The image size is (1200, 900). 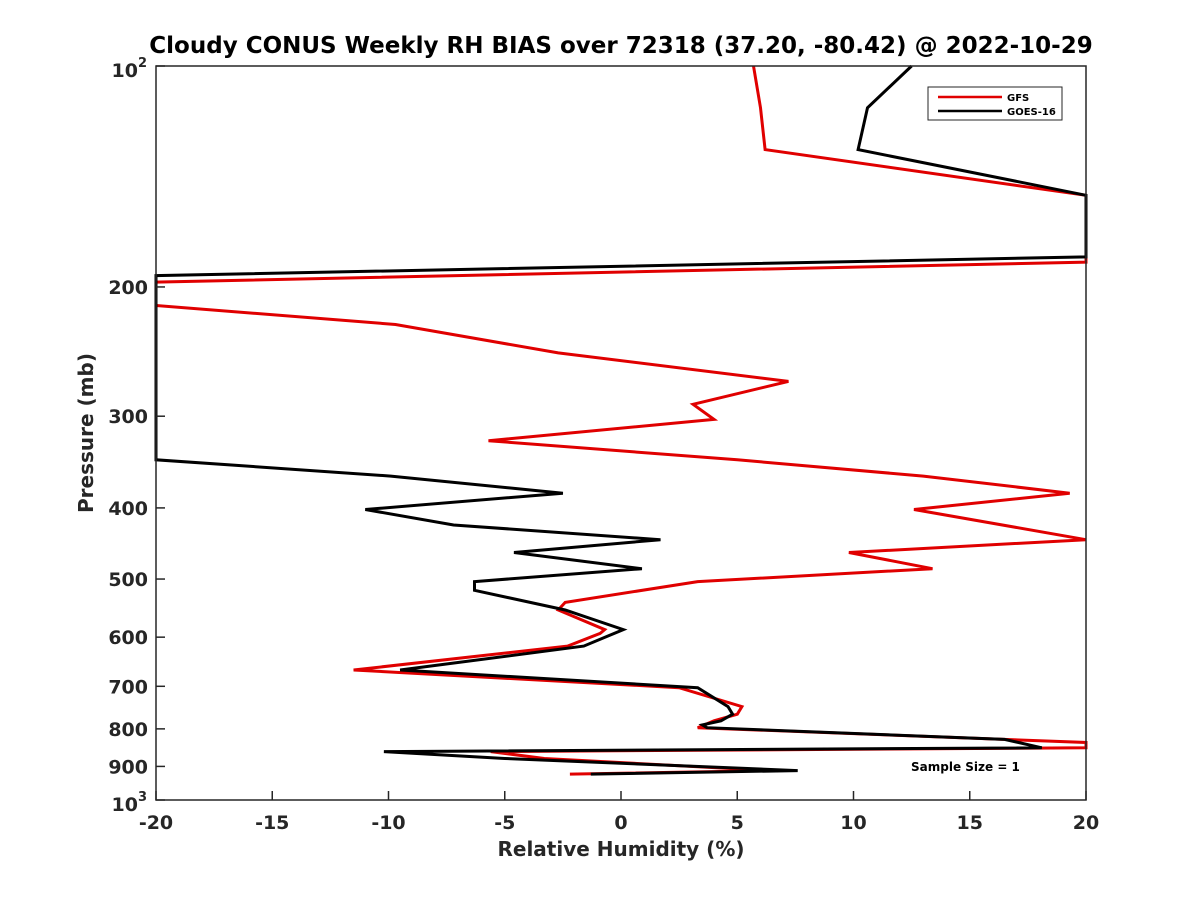 What do you see at coordinates (970, 823) in the screenshot?
I see `x-tick-label: 15` at bounding box center [970, 823].